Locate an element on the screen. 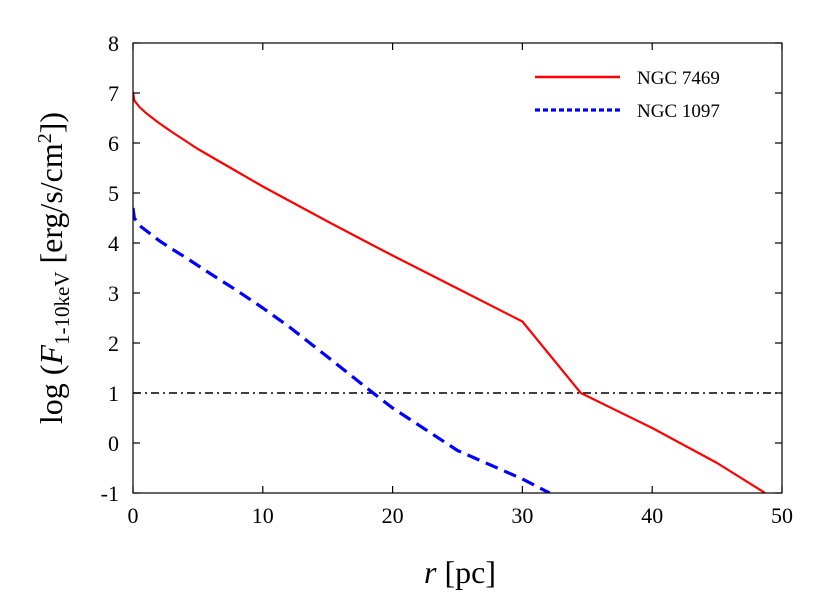 The image size is (830, 598). x-tick-label: 0 is located at coordinates (133, 515).